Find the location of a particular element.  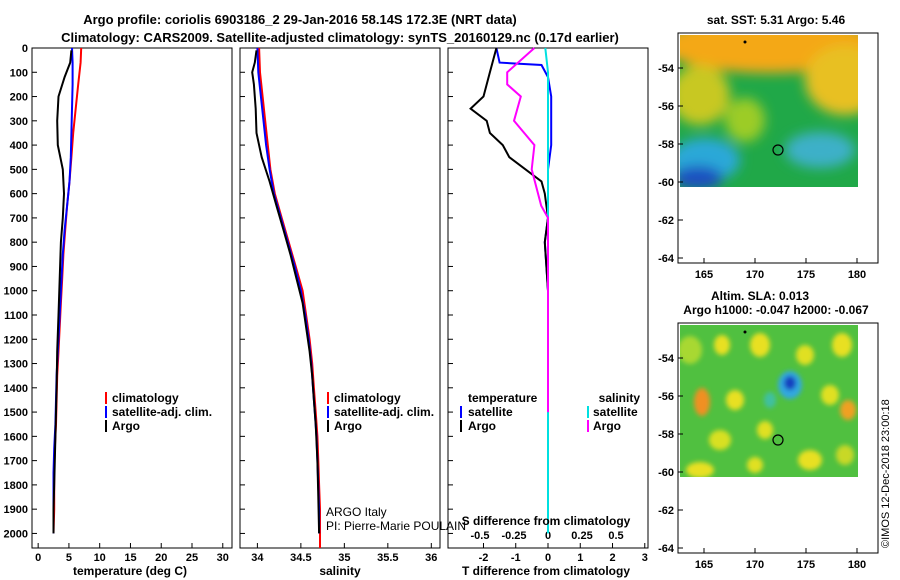

x-tick-label: 15 is located at coordinates (130, 558).